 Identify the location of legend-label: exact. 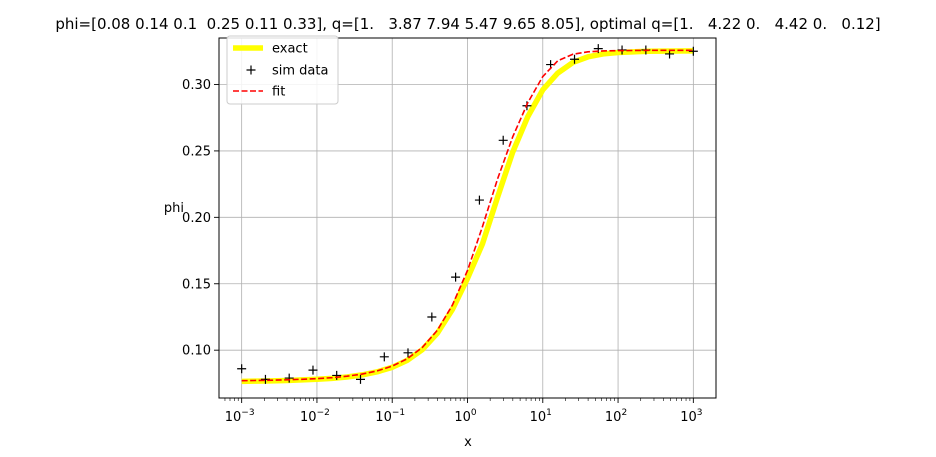
(290, 49).